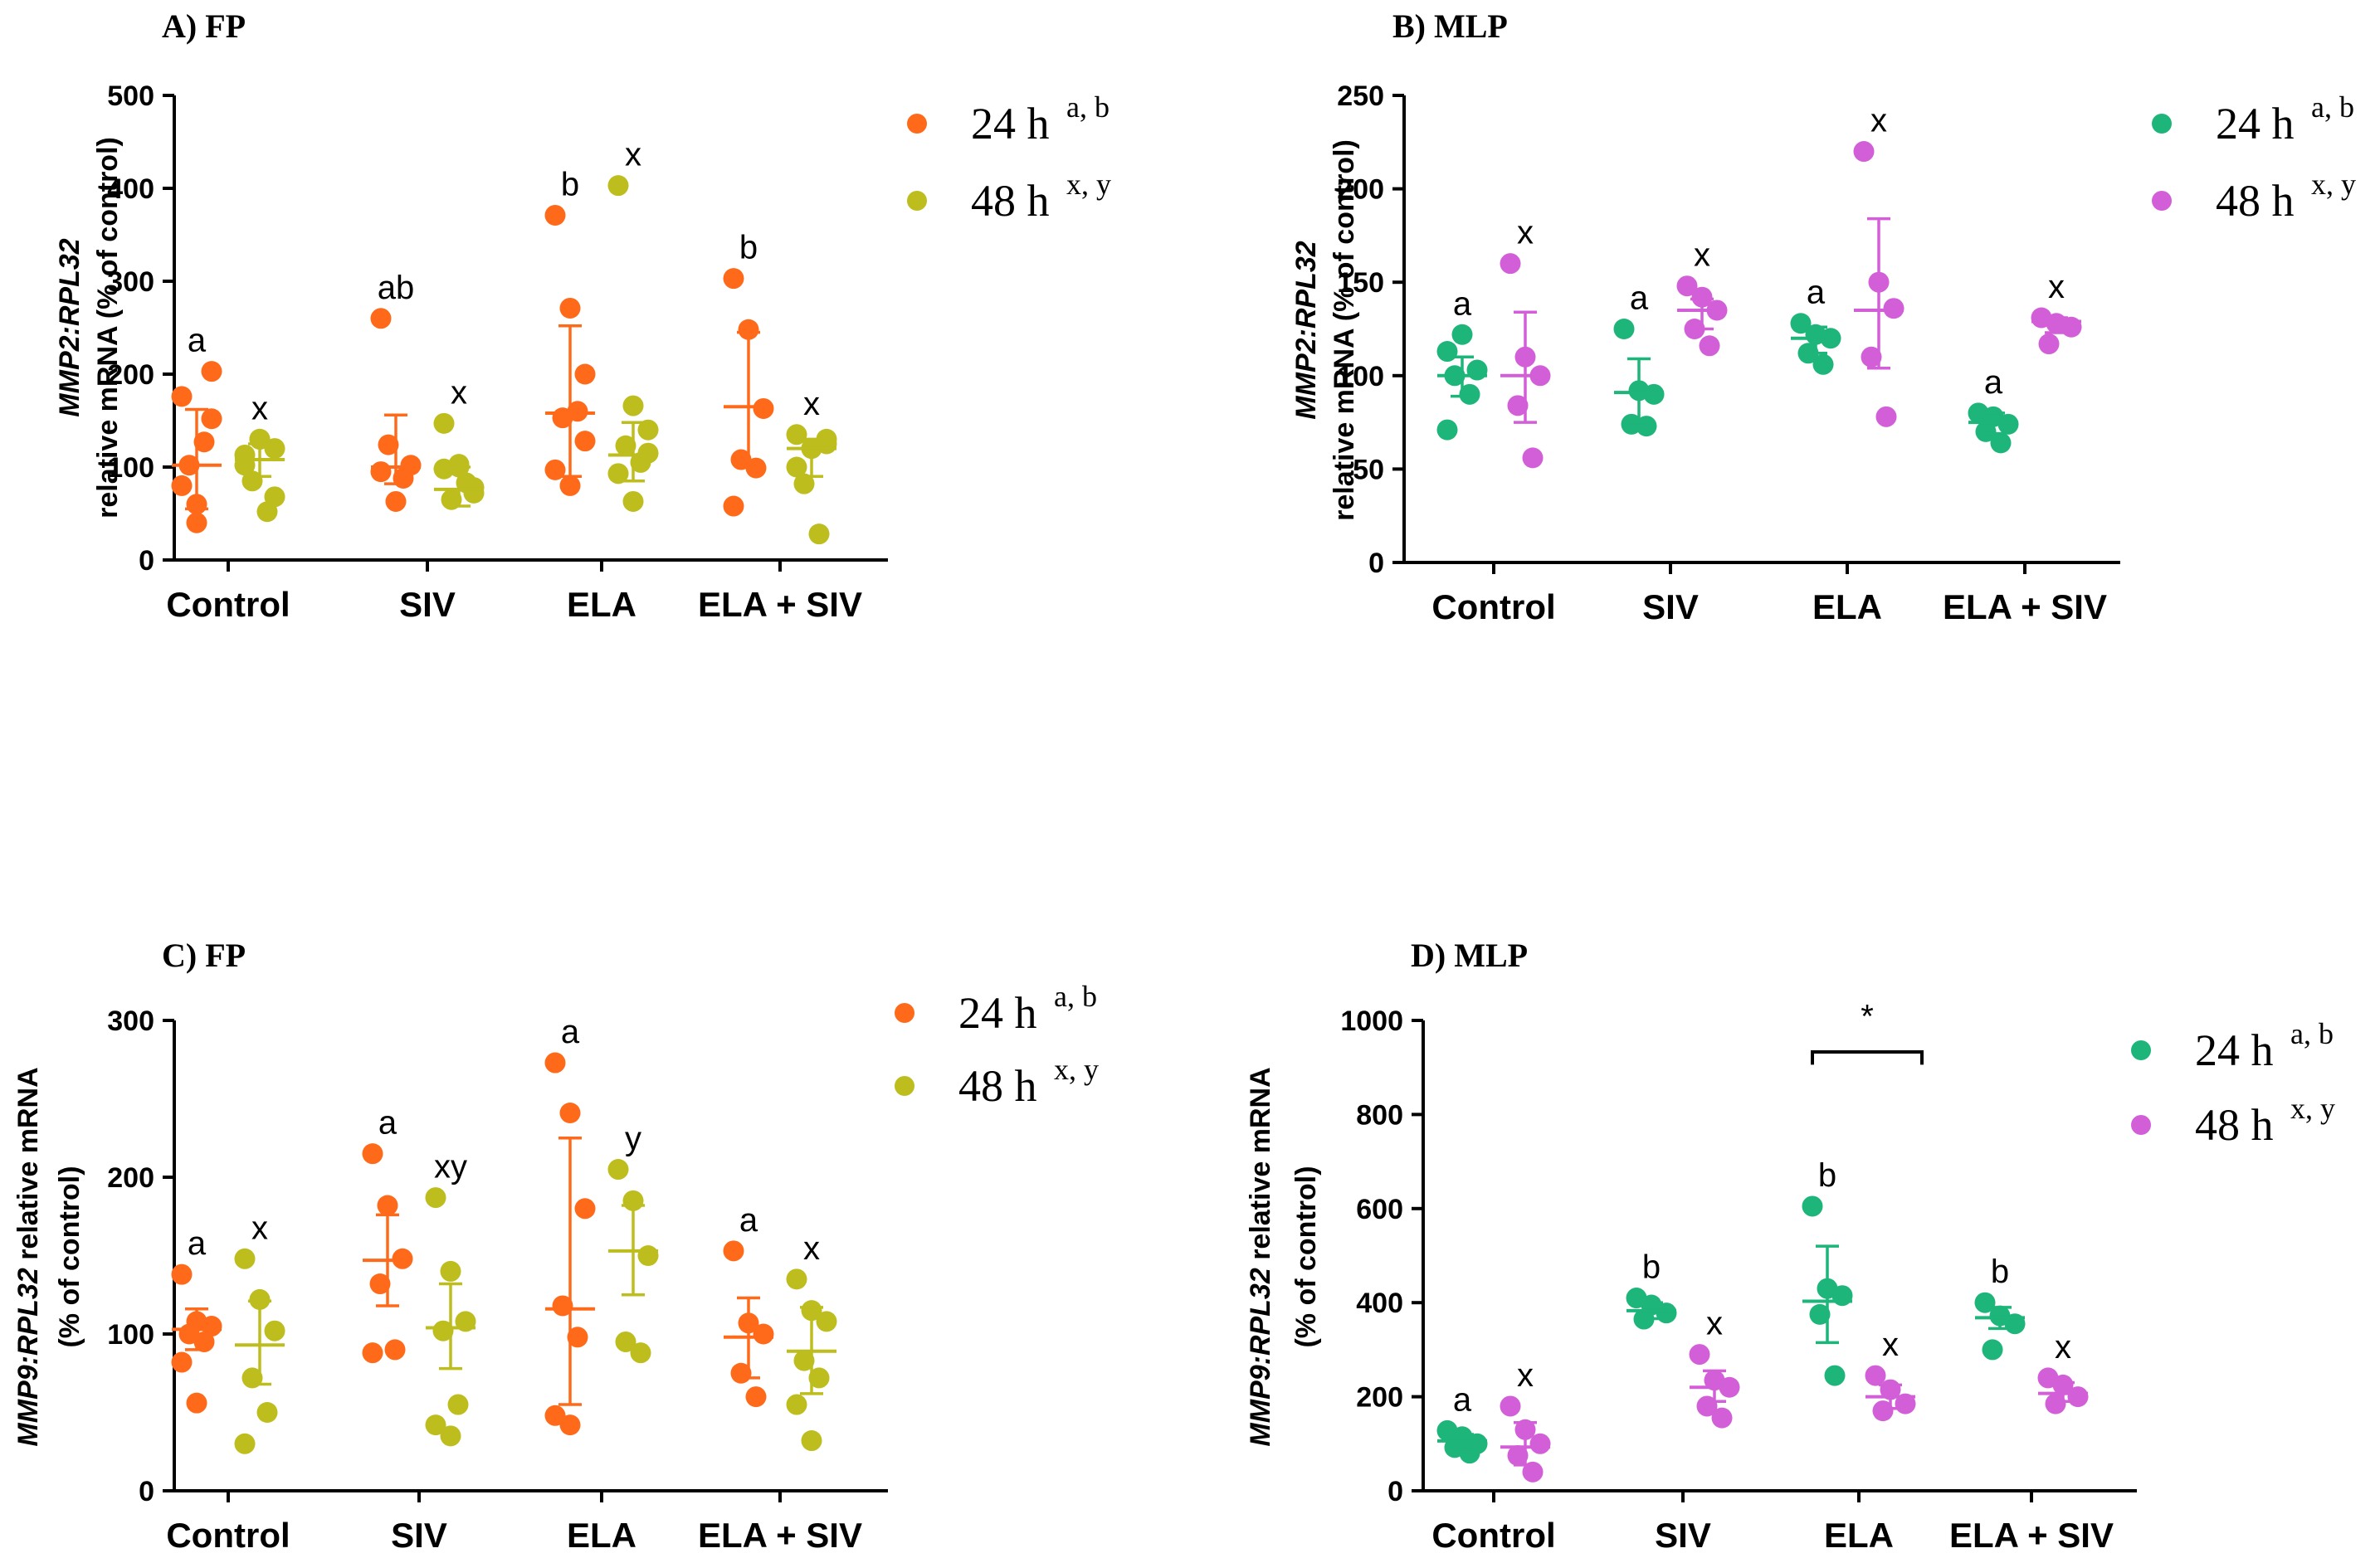 The image size is (2380, 1558). I want to click on panel-a-ytick-label: 200, so click(130, 375).